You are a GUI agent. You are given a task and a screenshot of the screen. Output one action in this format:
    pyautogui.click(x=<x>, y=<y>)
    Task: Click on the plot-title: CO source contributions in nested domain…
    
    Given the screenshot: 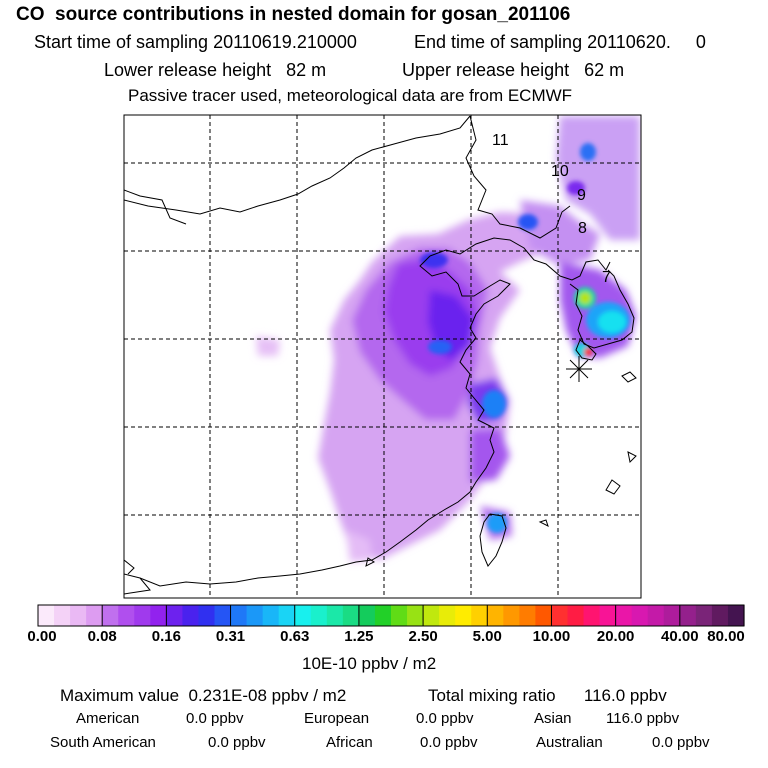 What is the action you would take?
    pyautogui.click(x=293, y=14)
    